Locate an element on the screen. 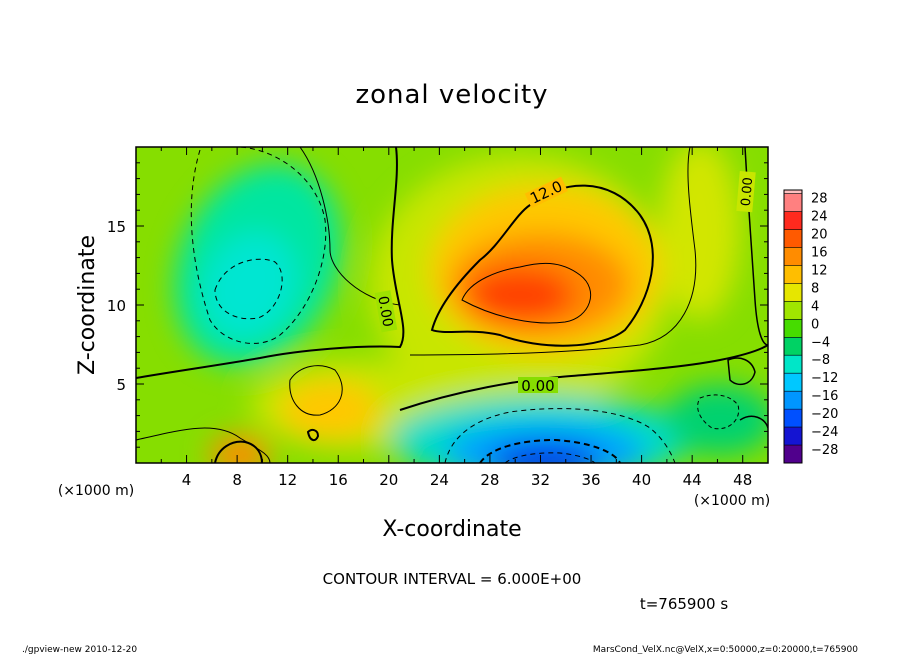 The image size is (904, 654). x-tick-label: 40 is located at coordinates (641, 480).